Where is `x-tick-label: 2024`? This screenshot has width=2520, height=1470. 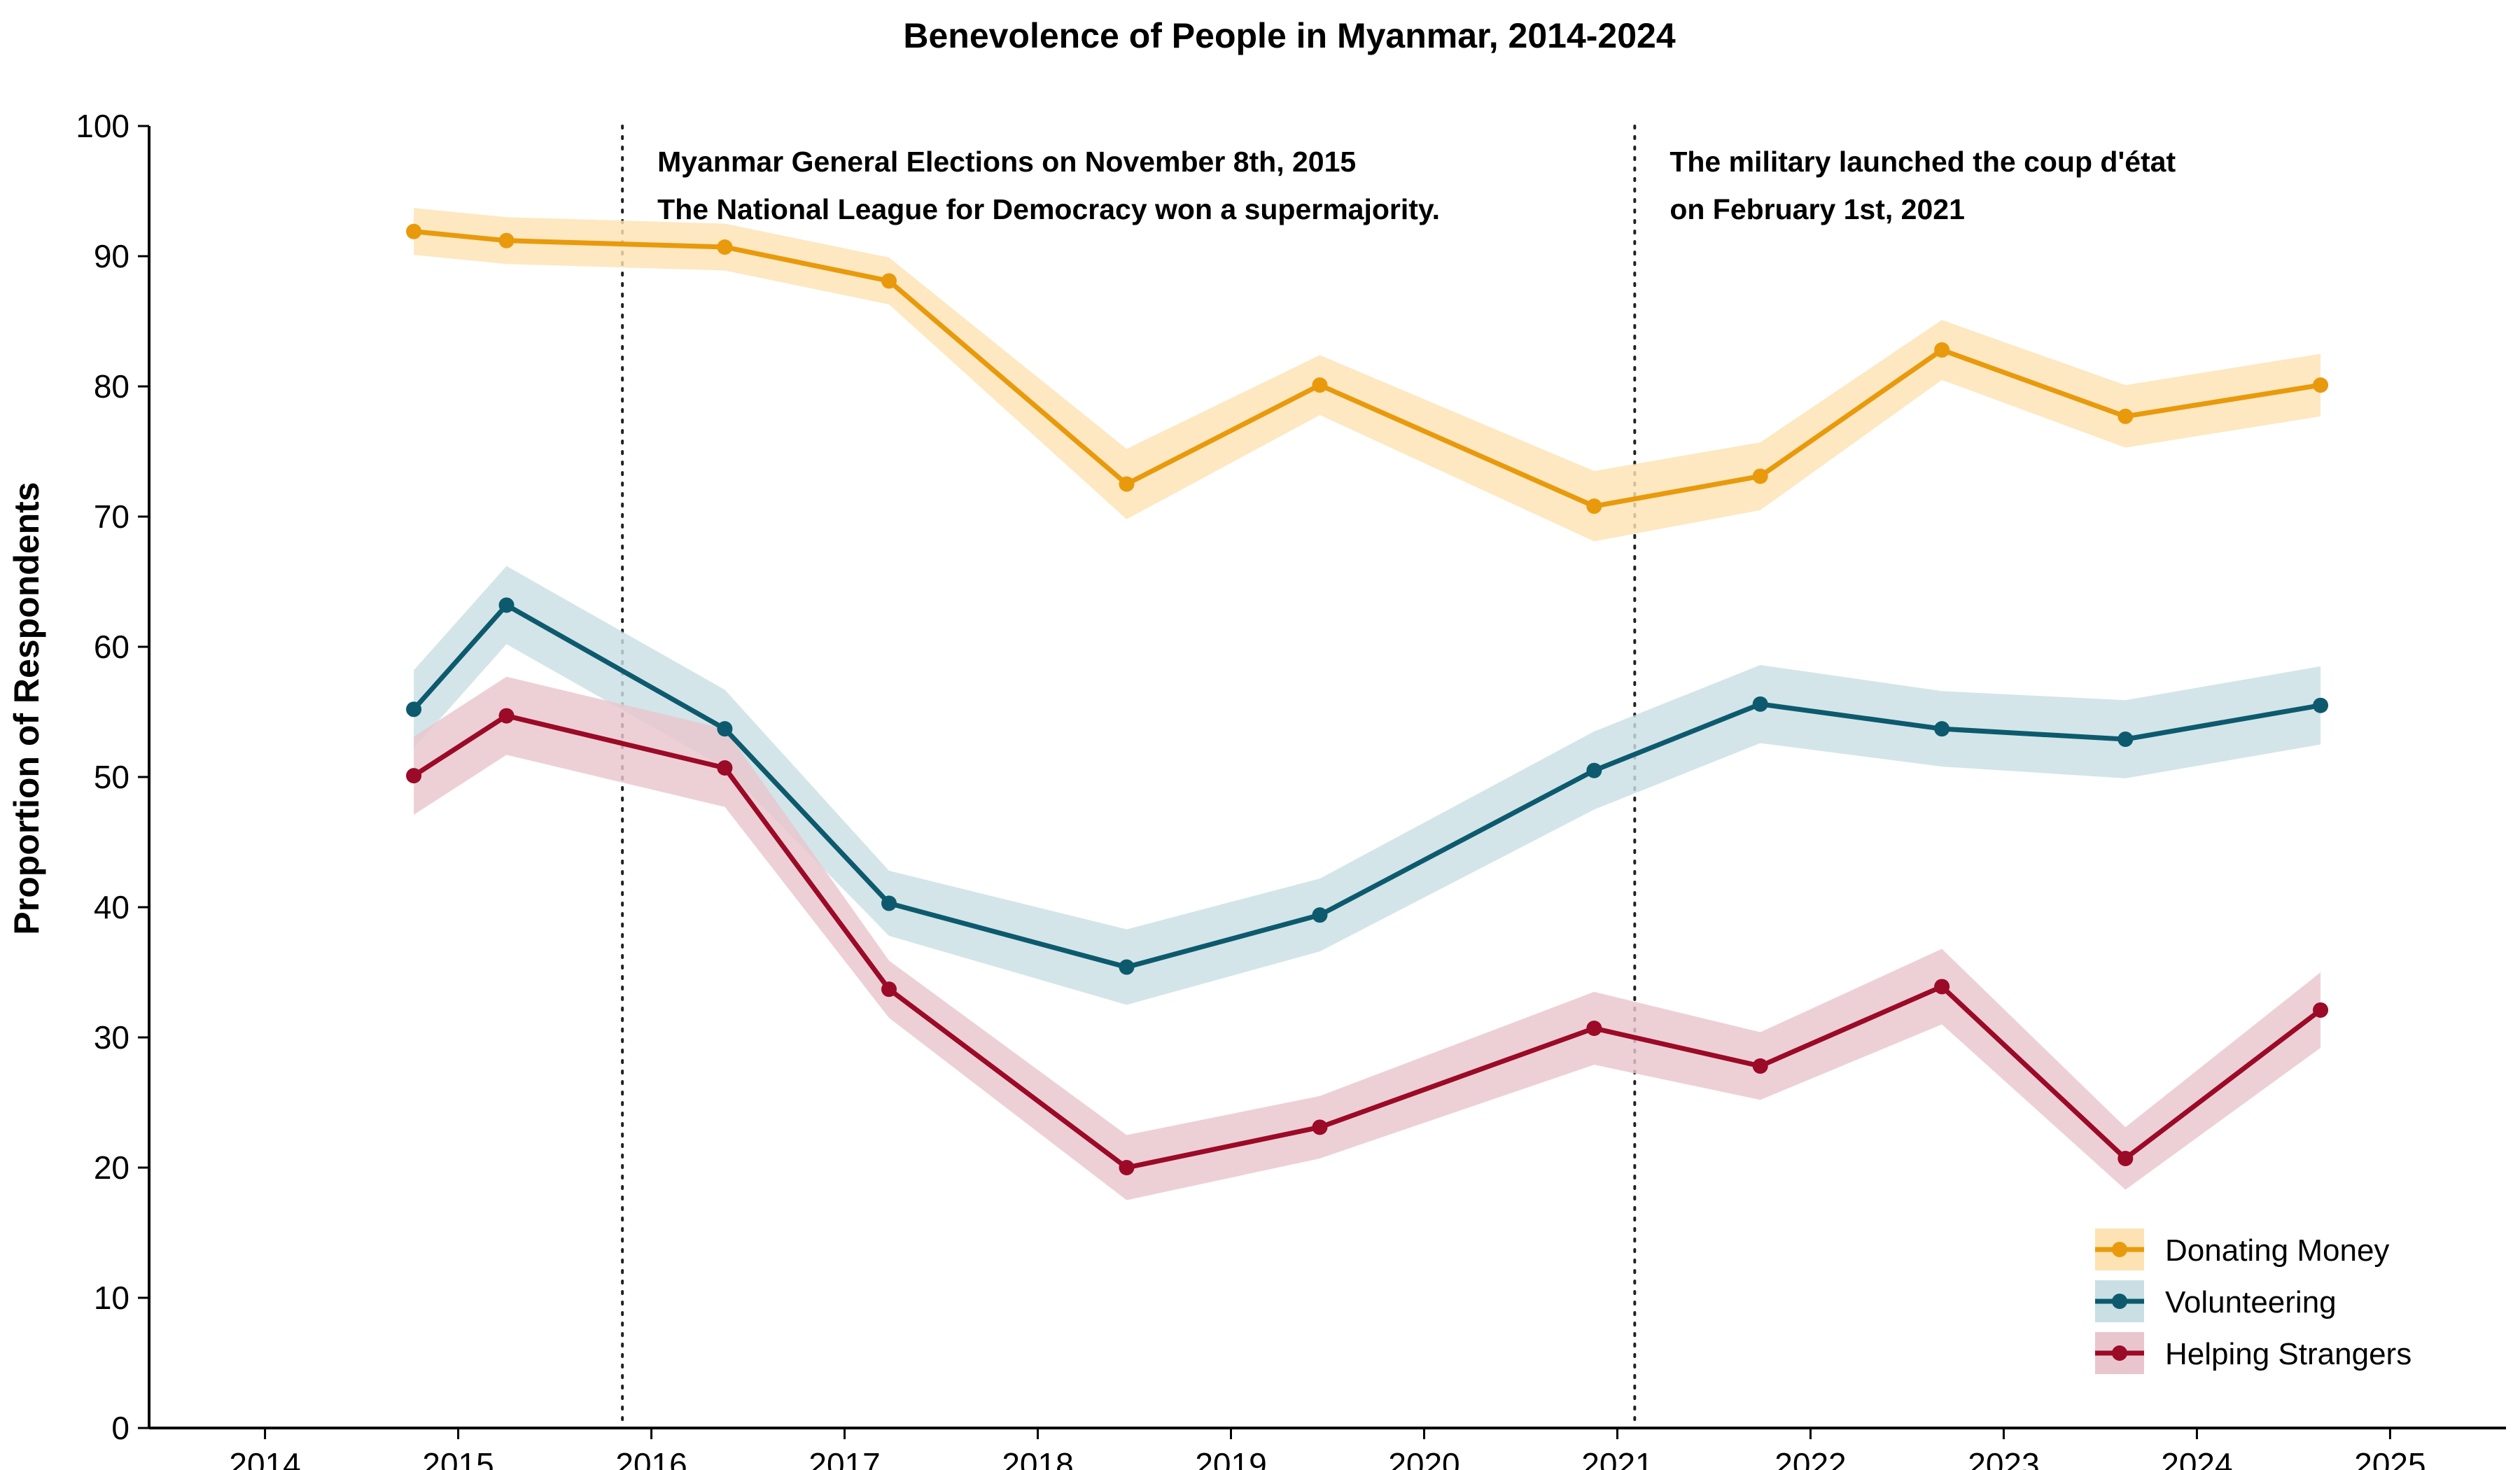
x-tick-label: 2024 is located at coordinates (2196, 1458).